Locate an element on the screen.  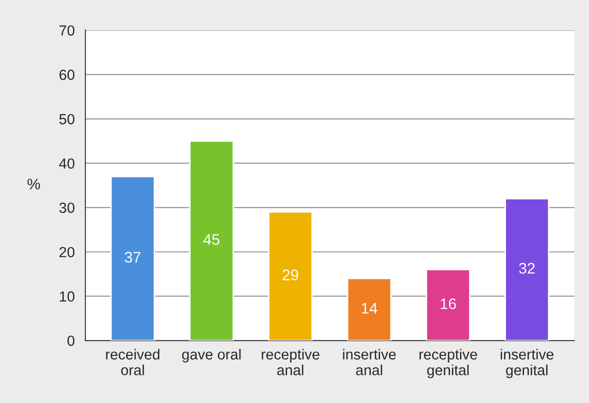
data-label: 37 is located at coordinates (132, 257).